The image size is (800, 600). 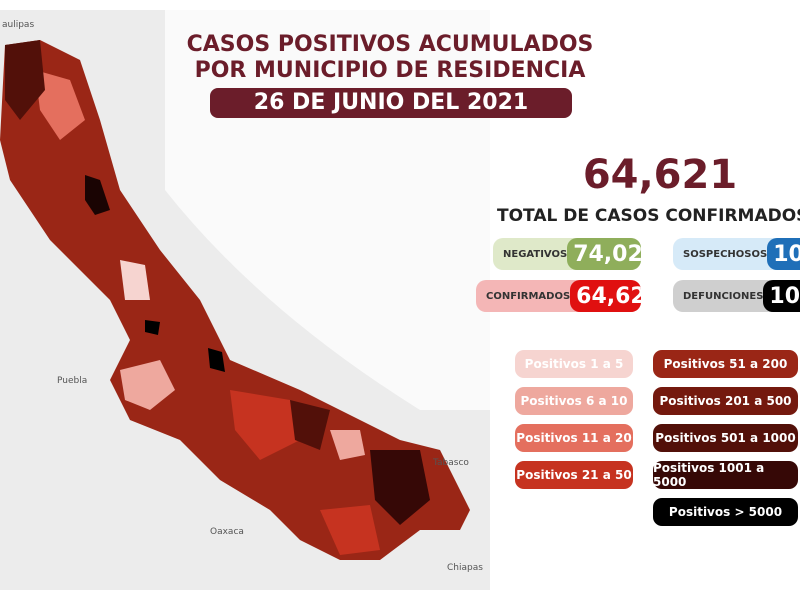 I want to click on label-tamaulipas: aulipas, so click(x=18, y=25).